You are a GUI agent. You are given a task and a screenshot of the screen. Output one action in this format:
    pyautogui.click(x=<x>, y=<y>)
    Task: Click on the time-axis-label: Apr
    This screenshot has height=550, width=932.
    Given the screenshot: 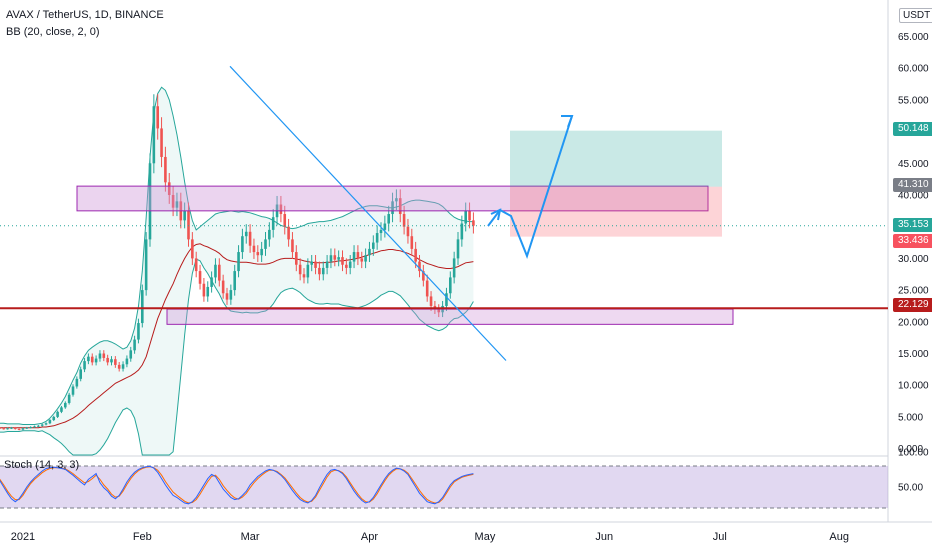 What is the action you would take?
    pyautogui.click(x=369, y=537)
    